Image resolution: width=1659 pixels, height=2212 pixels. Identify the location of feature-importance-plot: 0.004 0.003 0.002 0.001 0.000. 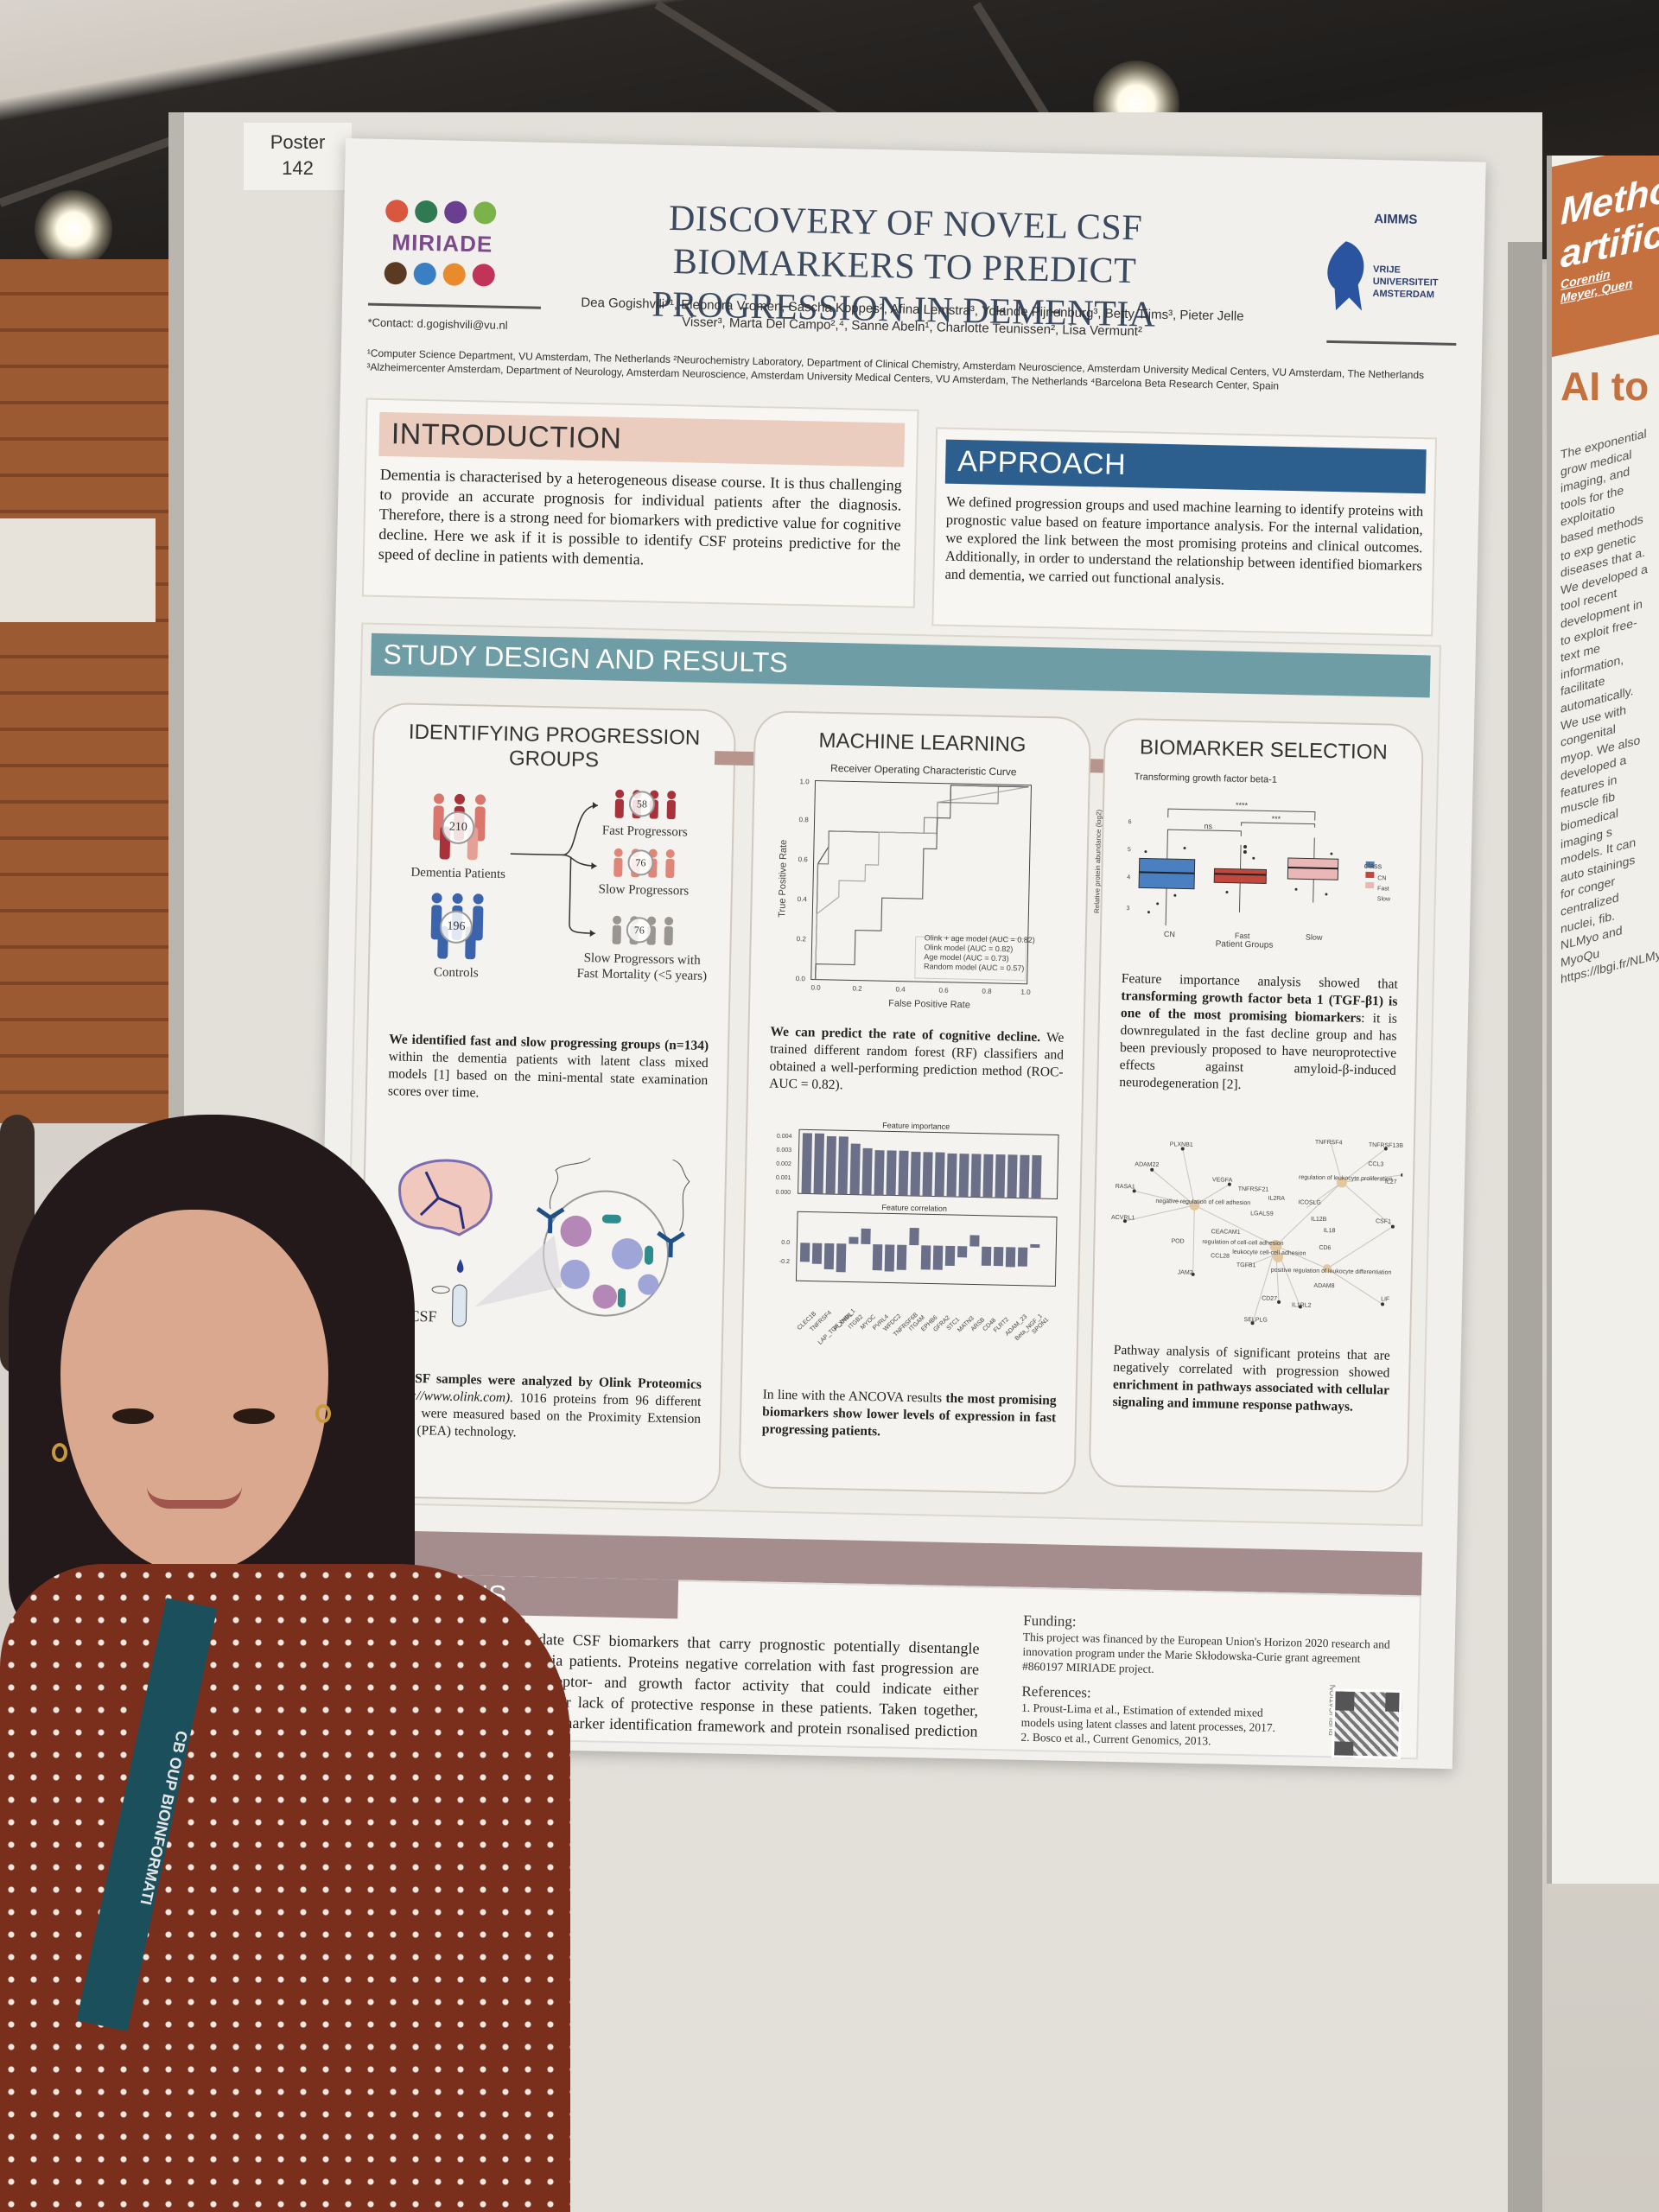
(917, 1164).